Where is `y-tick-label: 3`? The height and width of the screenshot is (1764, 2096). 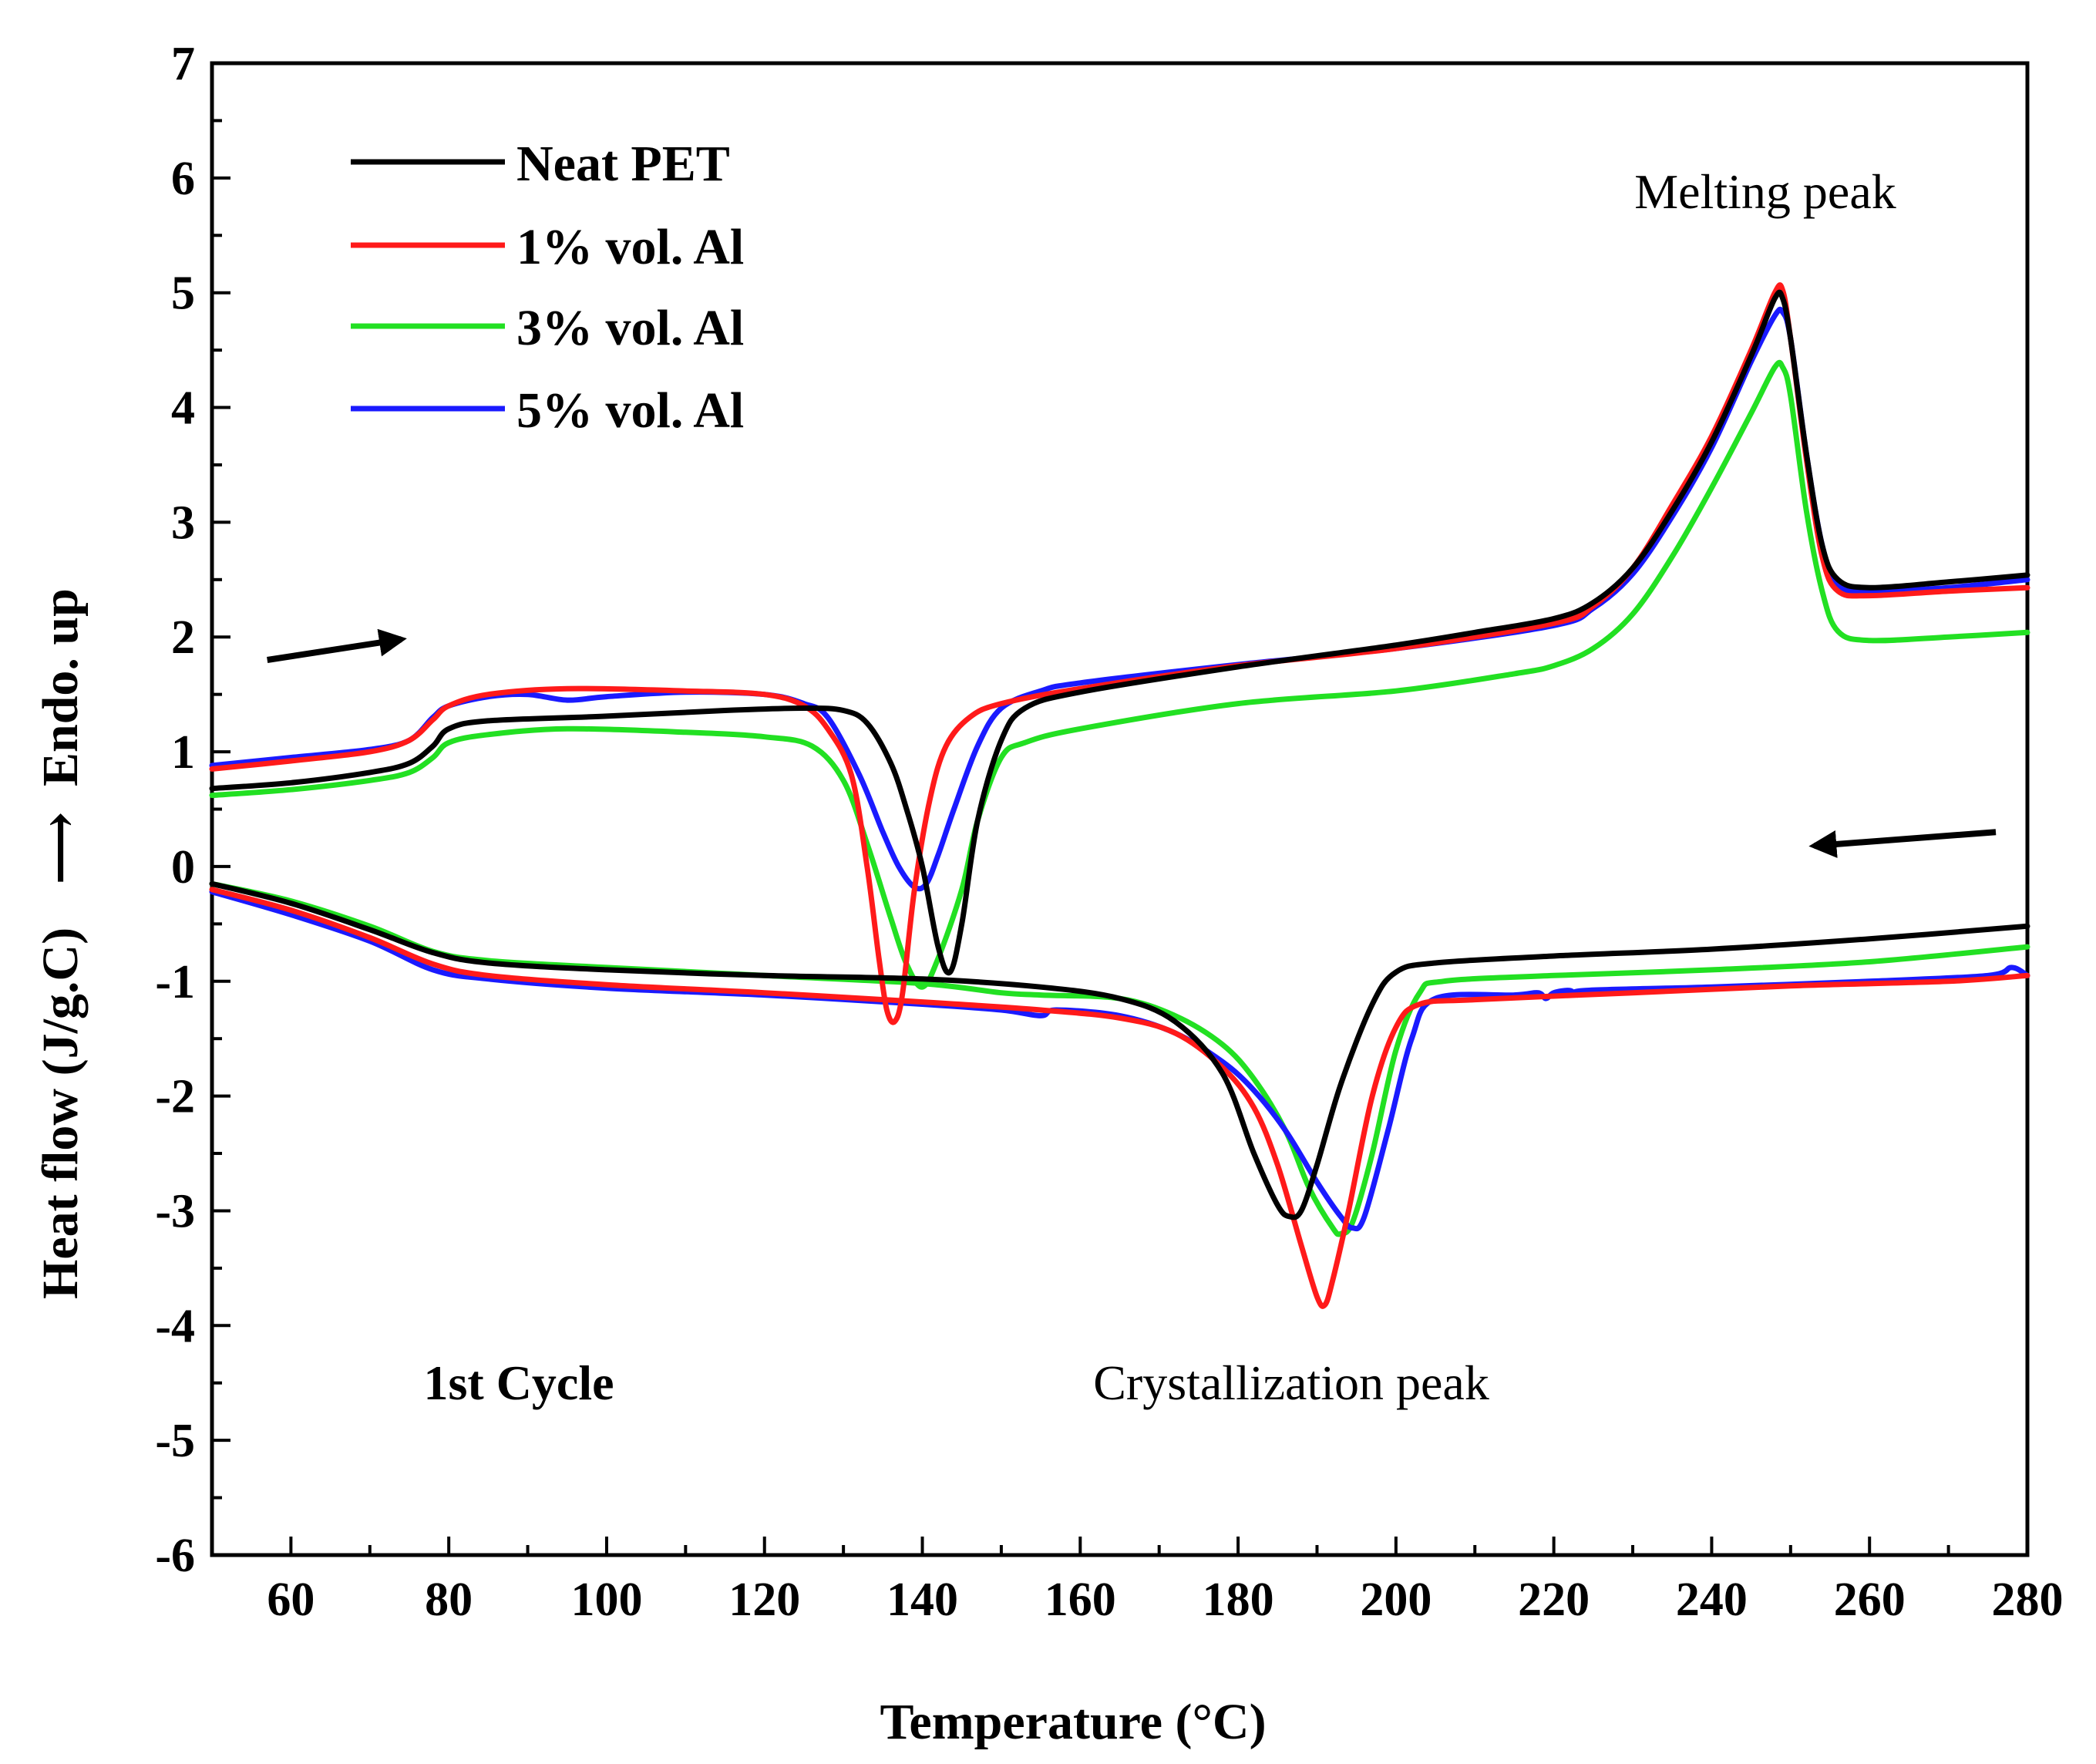 y-tick-label: 3 is located at coordinates (183, 523).